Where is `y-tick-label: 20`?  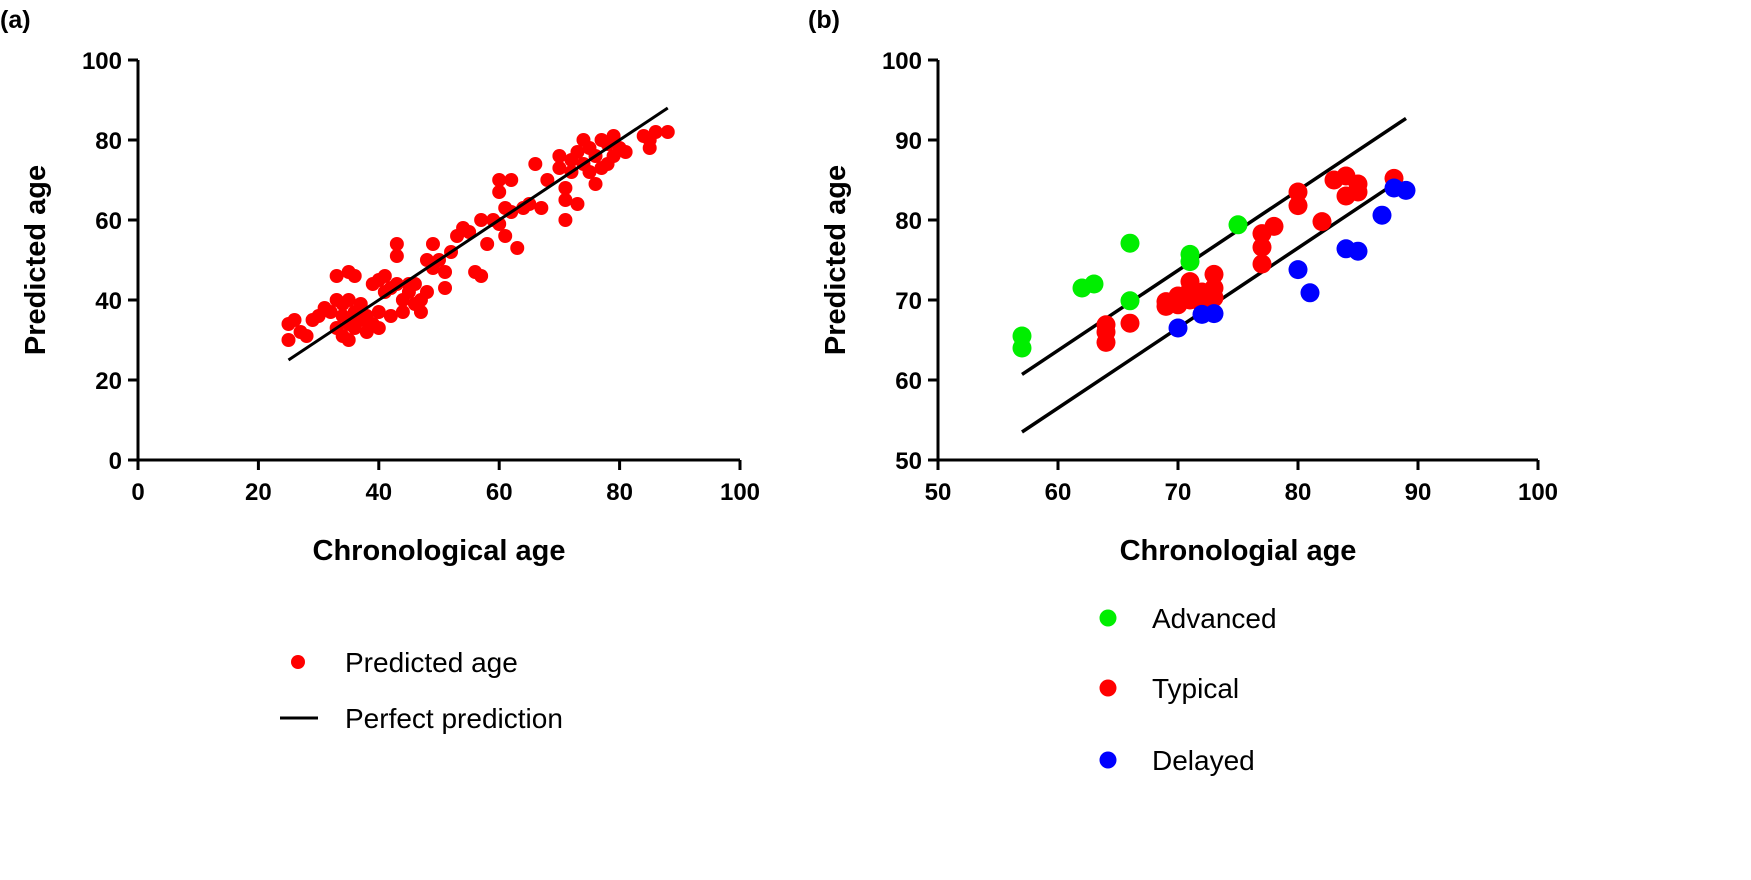 y-tick-label: 20 is located at coordinates (108, 381).